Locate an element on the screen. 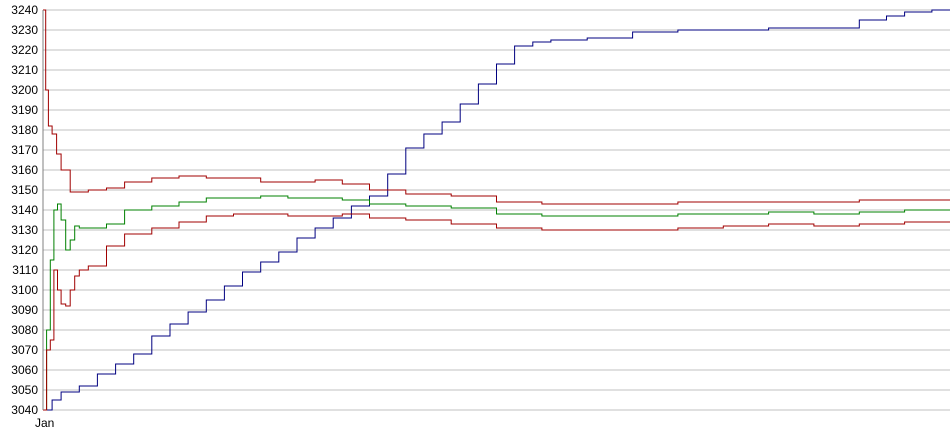 The height and width of the screenshot is (435, 950). y-tick-label: 3160 is located at coordinates (24, 170).